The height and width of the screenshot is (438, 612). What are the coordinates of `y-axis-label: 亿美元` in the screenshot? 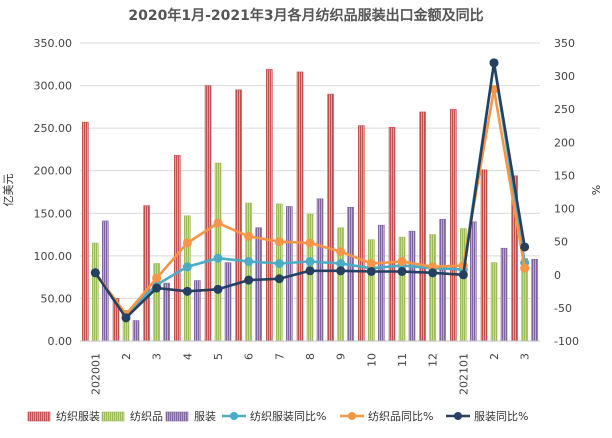 It's located at (8, 190).